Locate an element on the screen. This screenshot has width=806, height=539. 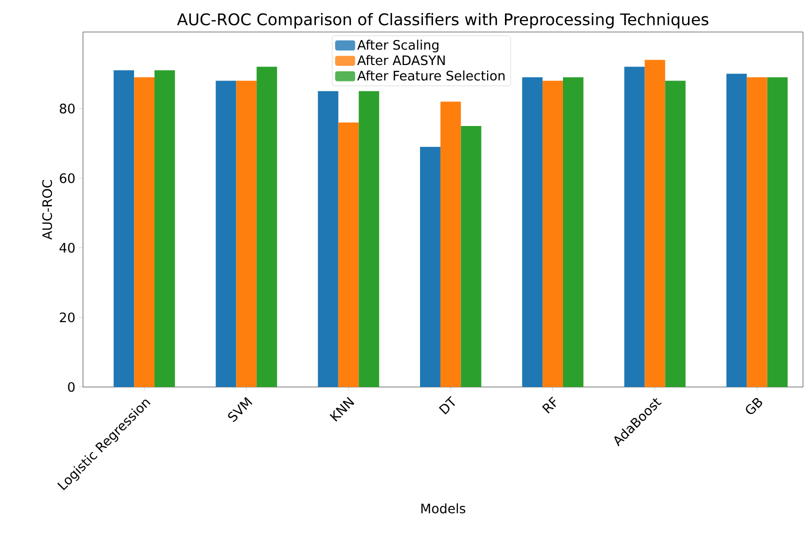
y-tick-label: 80 is located at coordinates (67, 109).